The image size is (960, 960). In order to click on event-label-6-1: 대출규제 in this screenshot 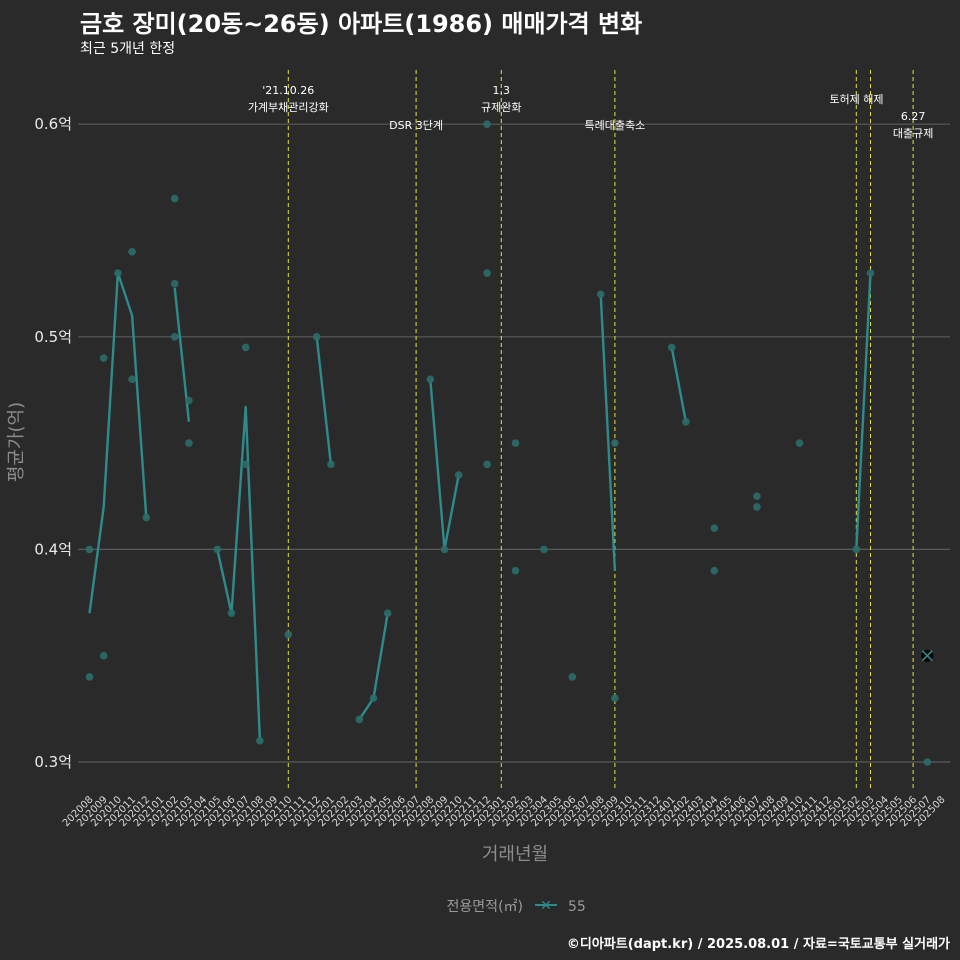, I will do `click(913, 133)`.